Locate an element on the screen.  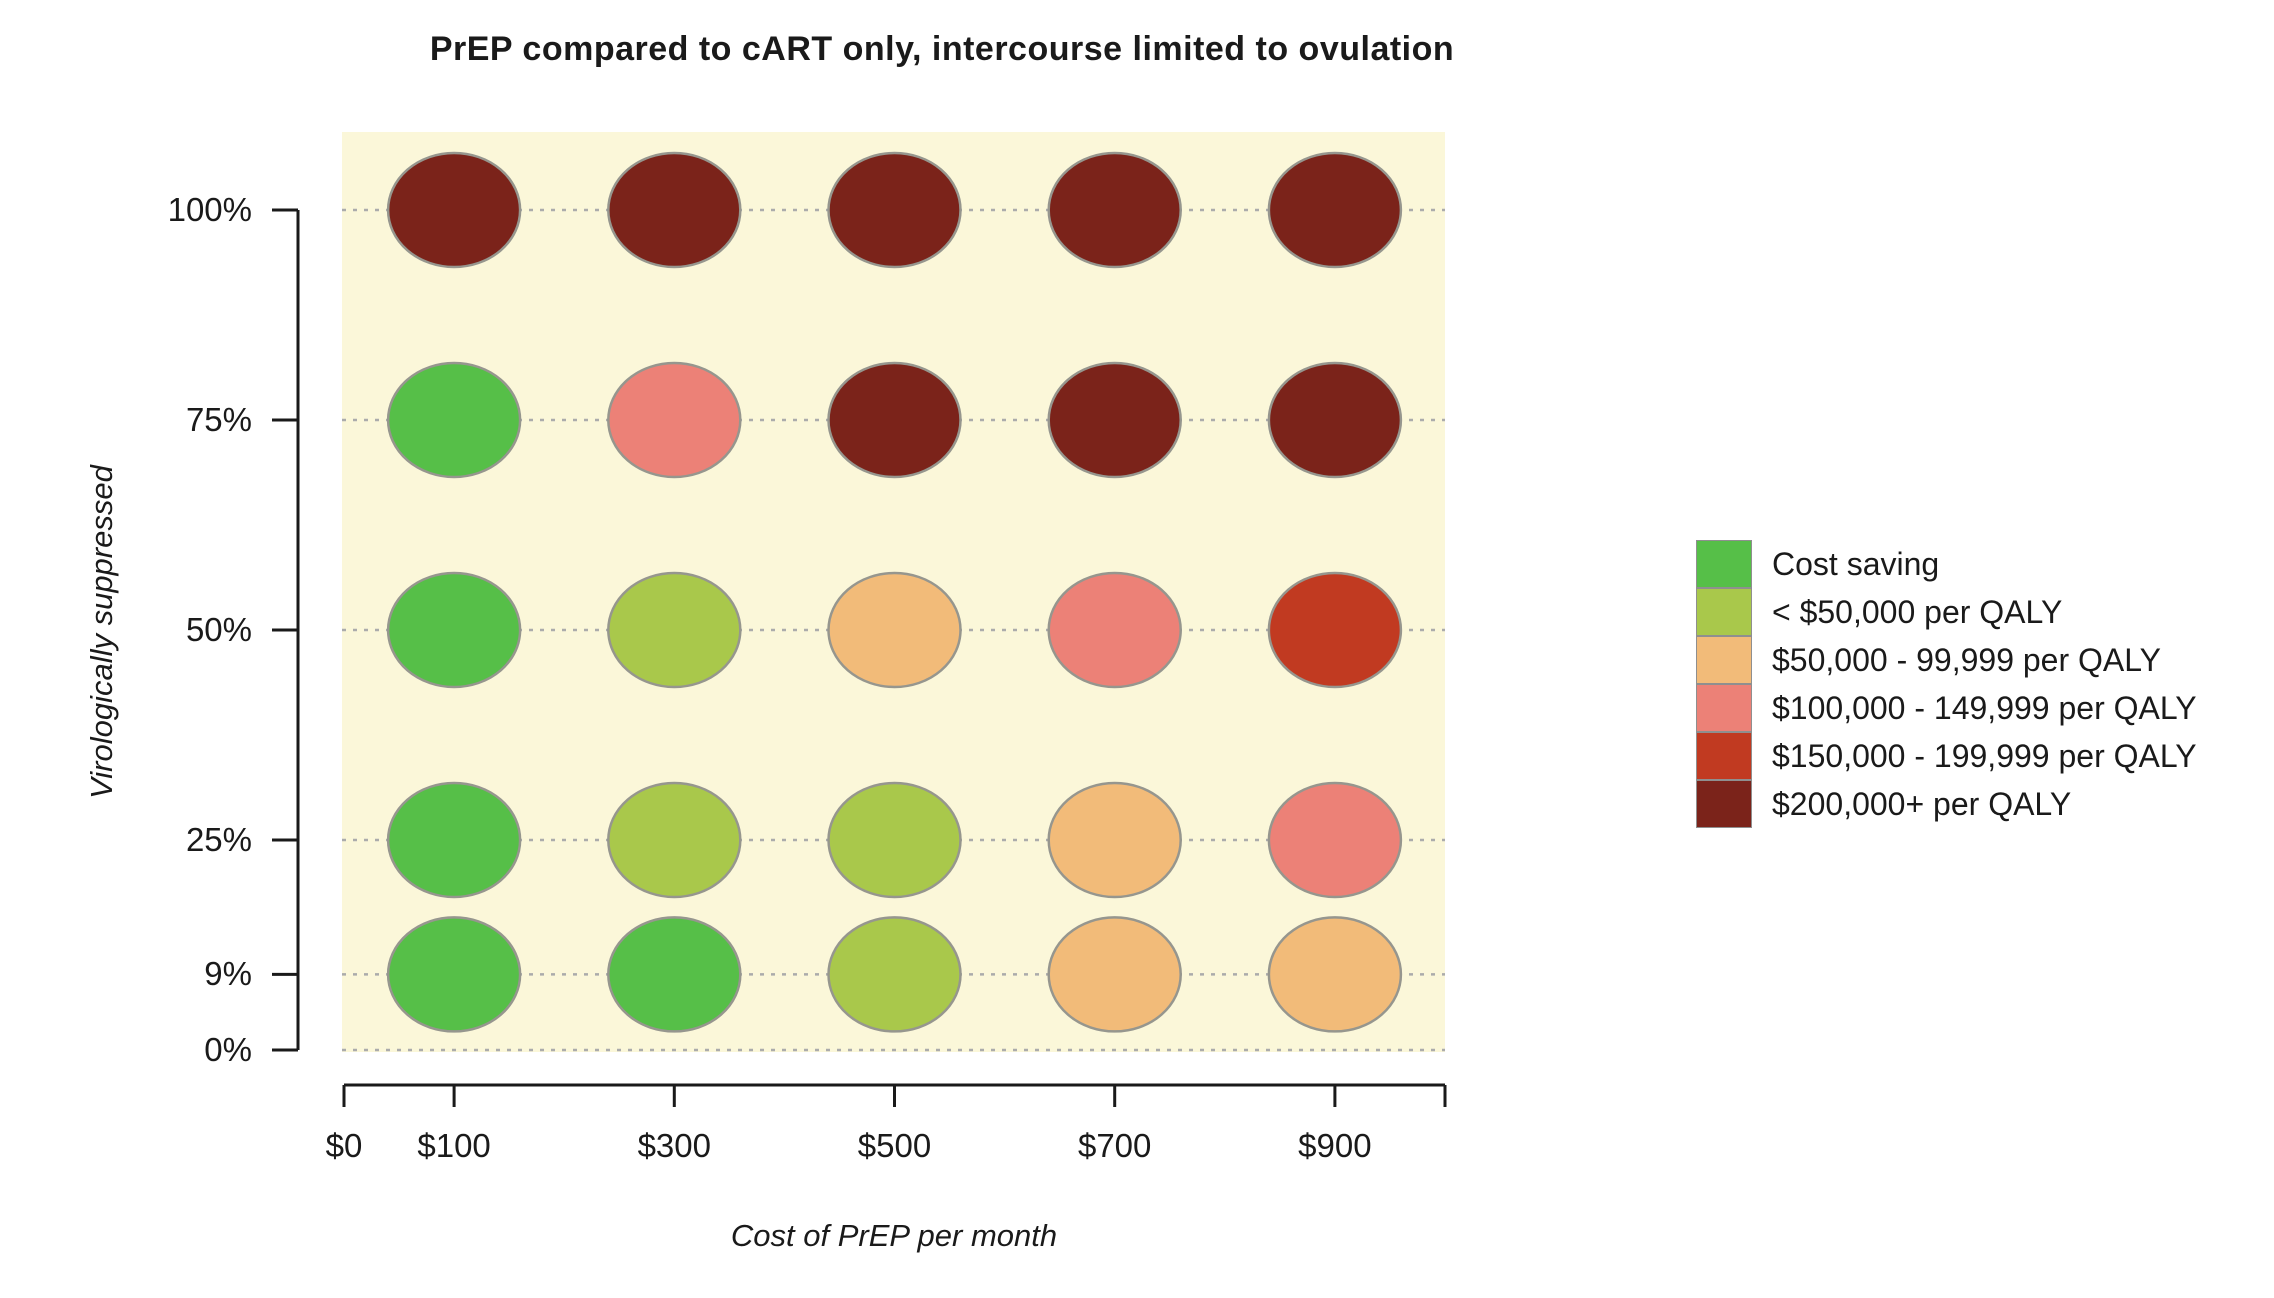
legend-label: < $50,000 per QALY is located at coordinates (1917, 611).